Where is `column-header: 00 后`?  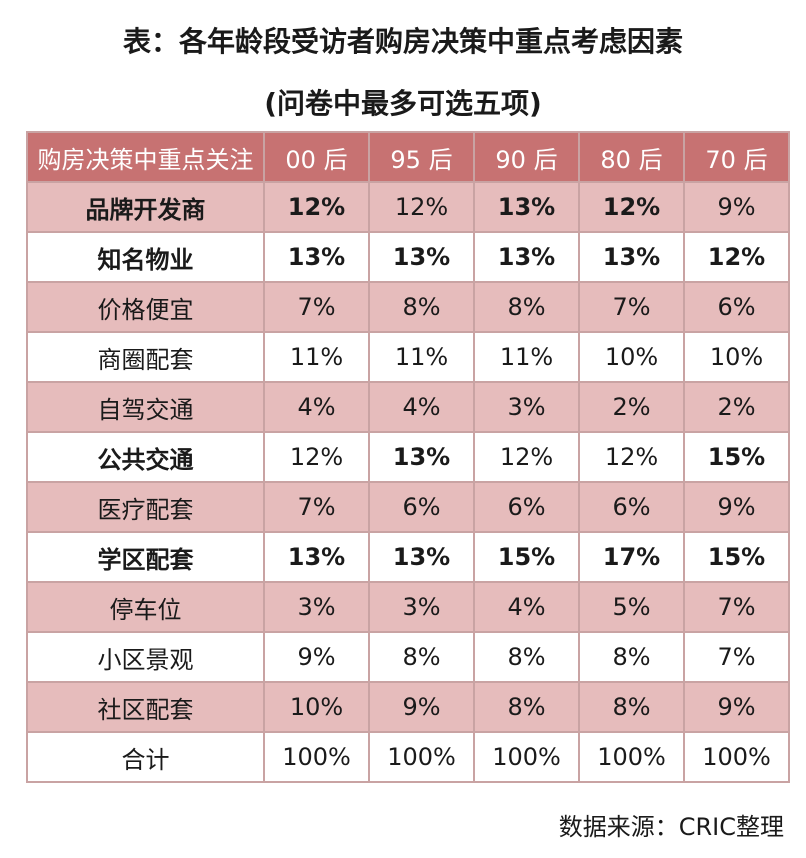
column-header: 00 后 is located at coordinates (316, 157).